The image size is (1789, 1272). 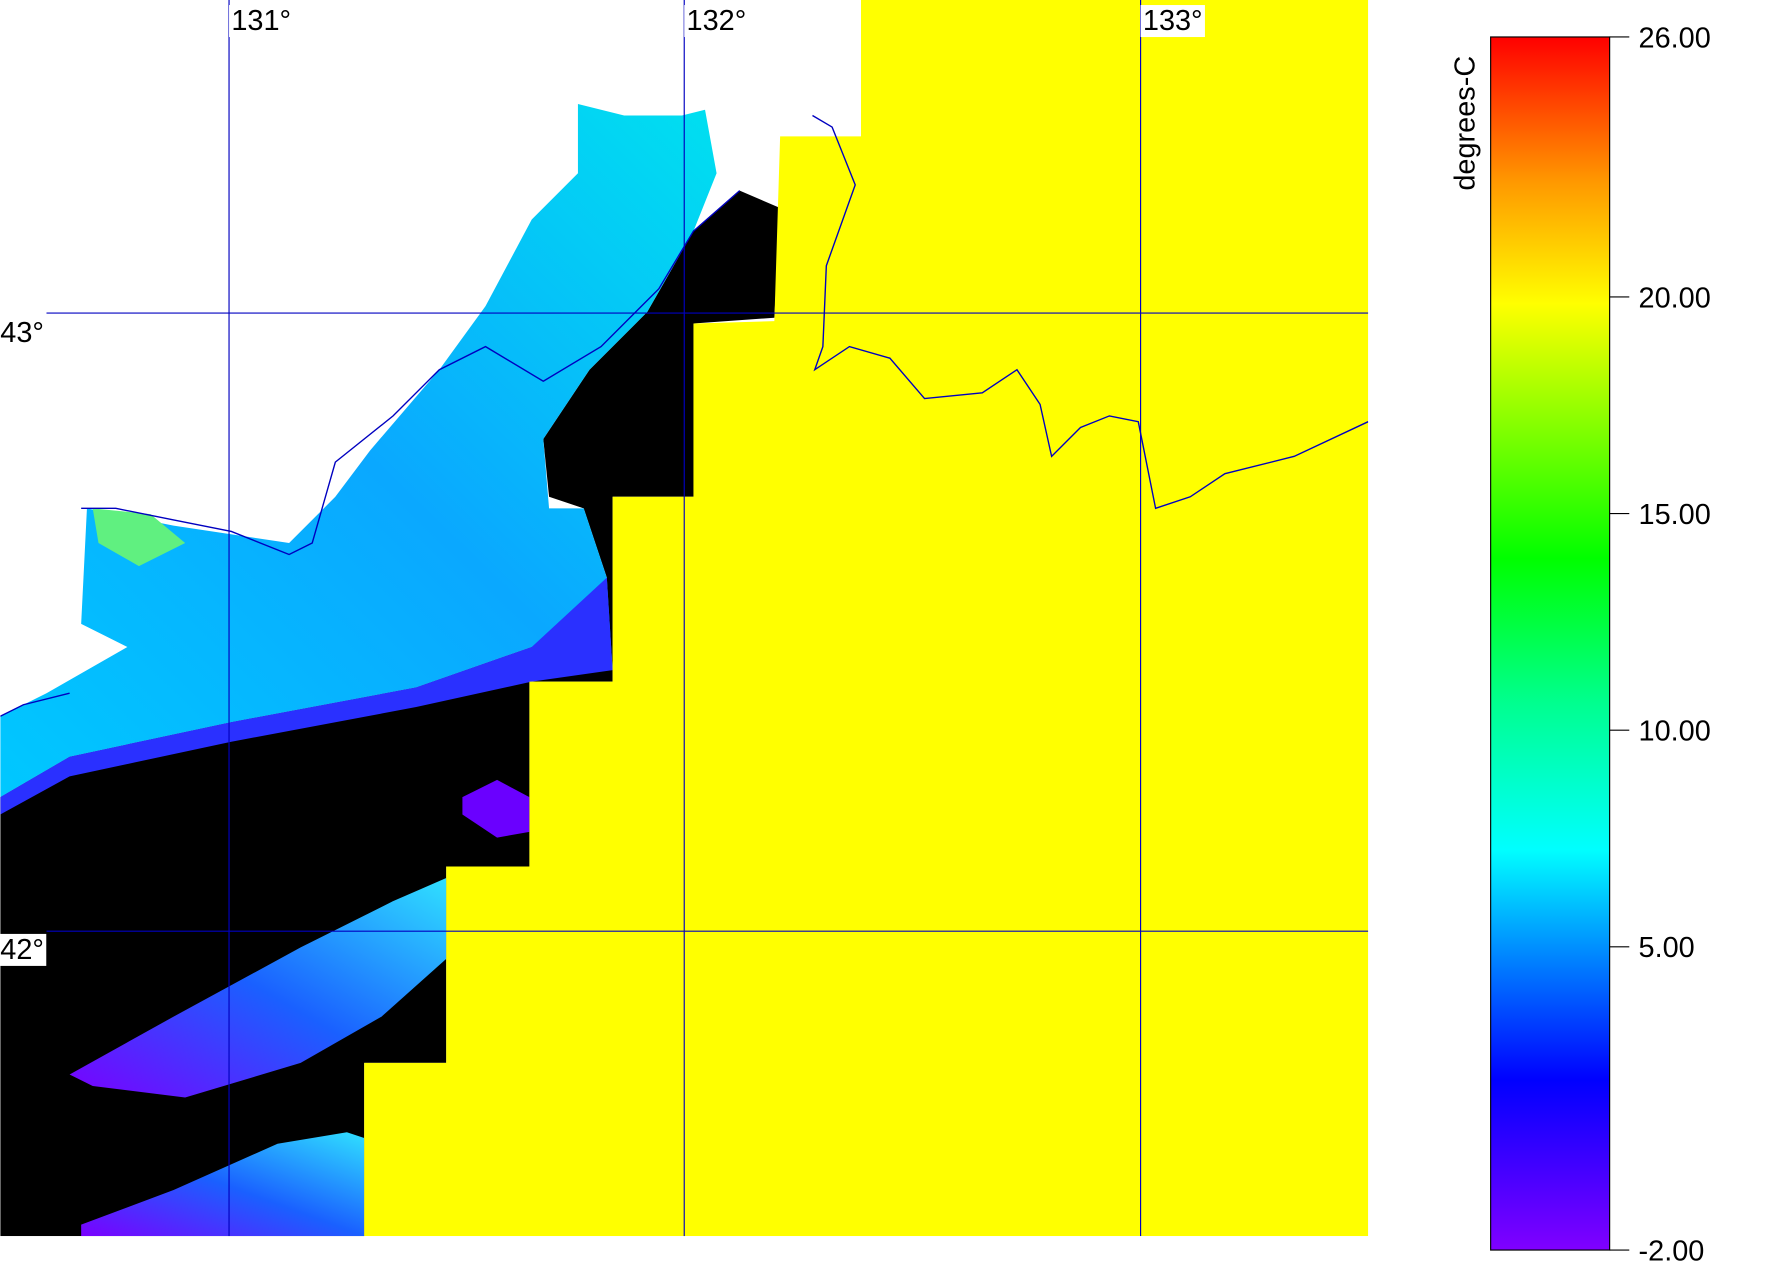 I want to click on latitude-label: 42°, so click(x=22, y=950).